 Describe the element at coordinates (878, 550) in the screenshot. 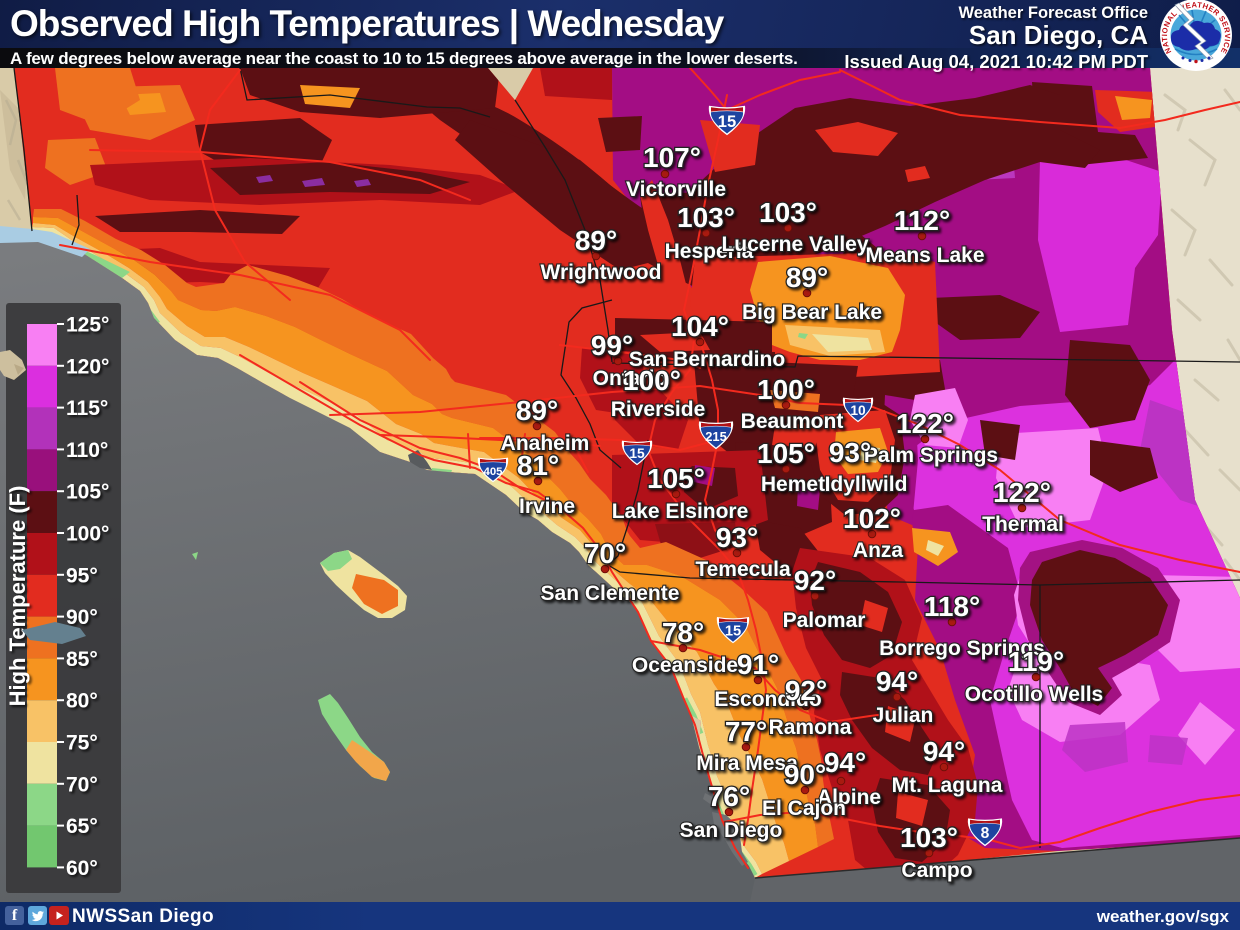

I see `svg-text: Anza` at that location.